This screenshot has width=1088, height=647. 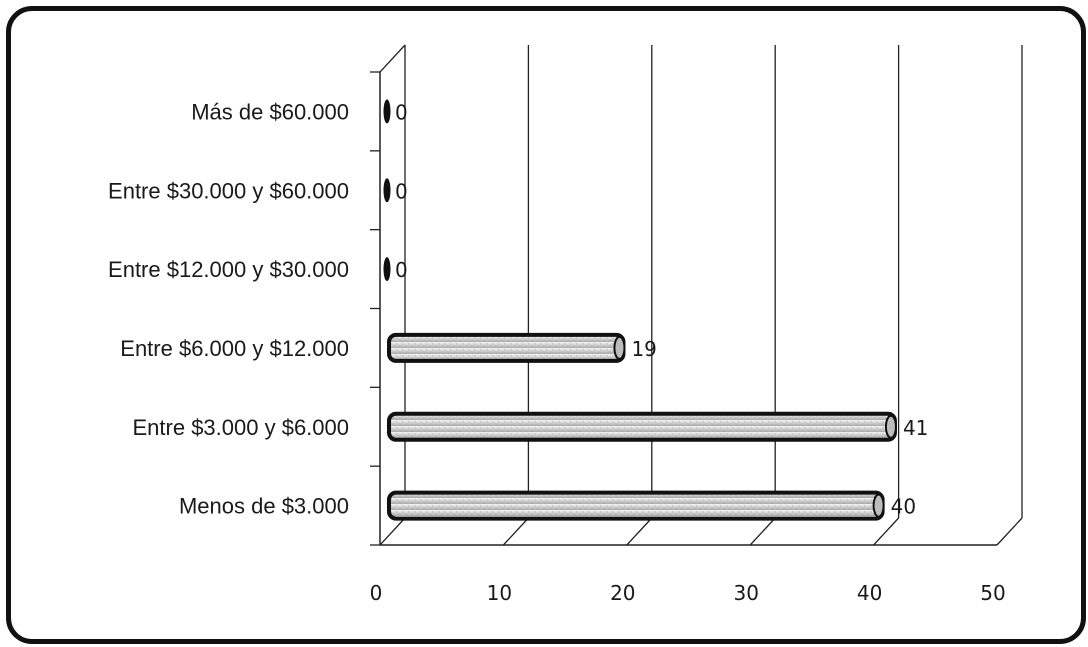 I want to click on category-label: Menos de $3.000, so click(x=264, y=506).